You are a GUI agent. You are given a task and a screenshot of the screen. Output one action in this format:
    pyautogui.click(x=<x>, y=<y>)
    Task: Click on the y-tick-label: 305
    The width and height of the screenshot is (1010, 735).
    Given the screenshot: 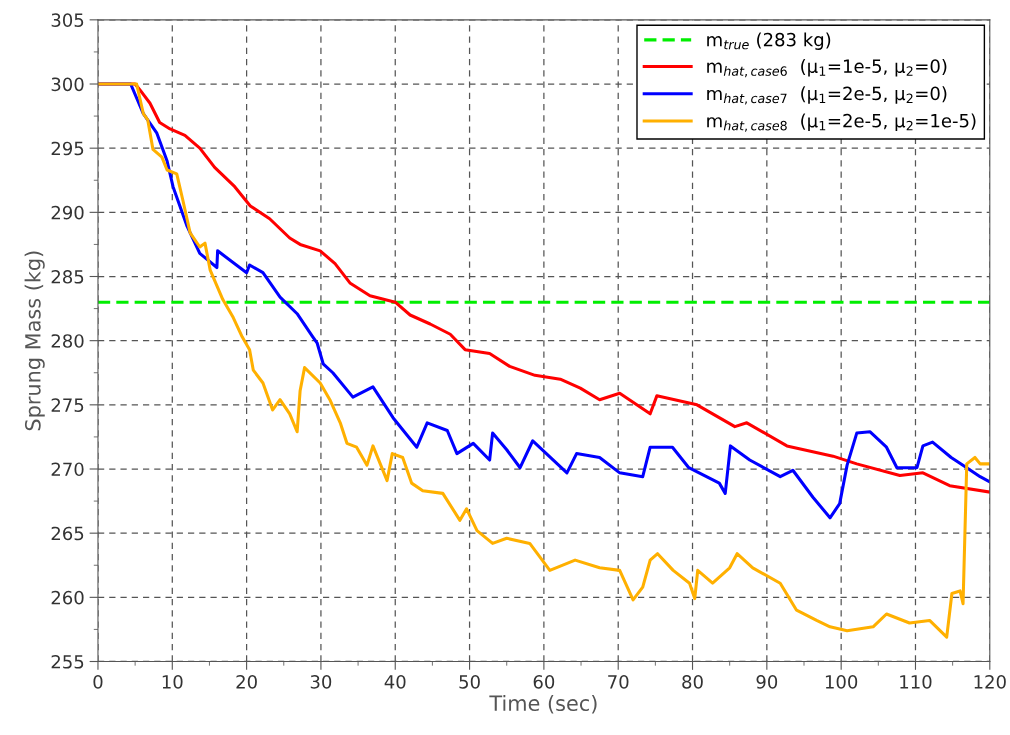 What is the action you would take?
    pyautogui.click(x=67, y=20)
    